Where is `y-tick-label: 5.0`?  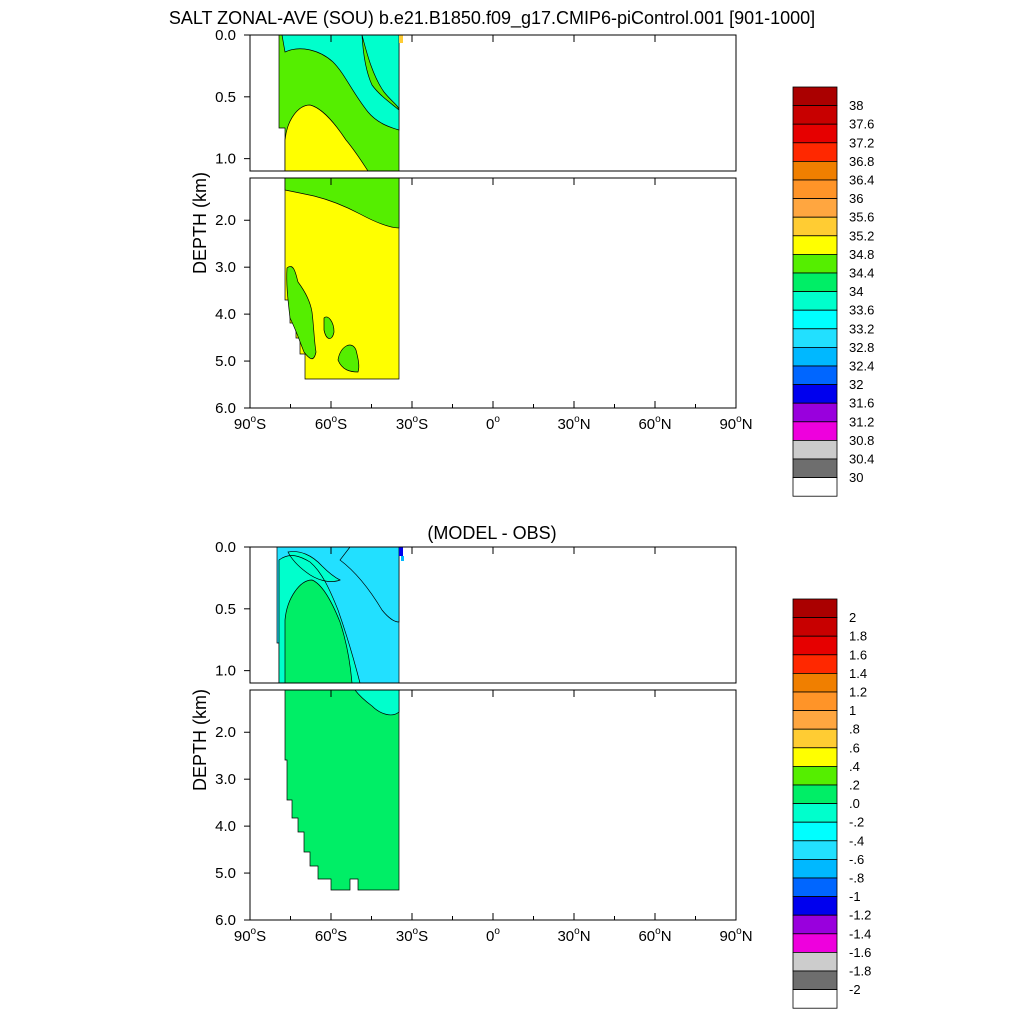
y-tick-label: 5.0 is located at coordinates (225, 873).